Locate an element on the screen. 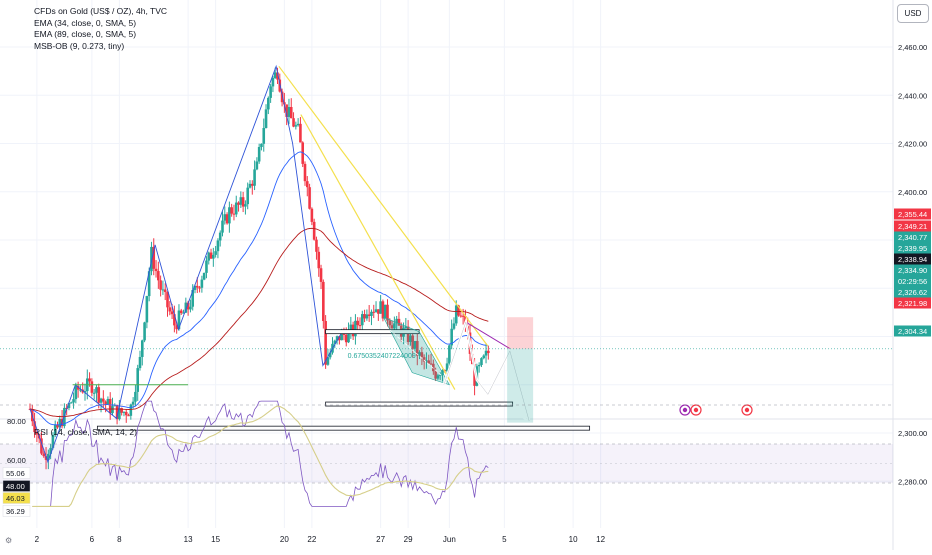 The image size is (932, 555). rsi-tick-label: 80.00 is located at coordinates (16, 421).